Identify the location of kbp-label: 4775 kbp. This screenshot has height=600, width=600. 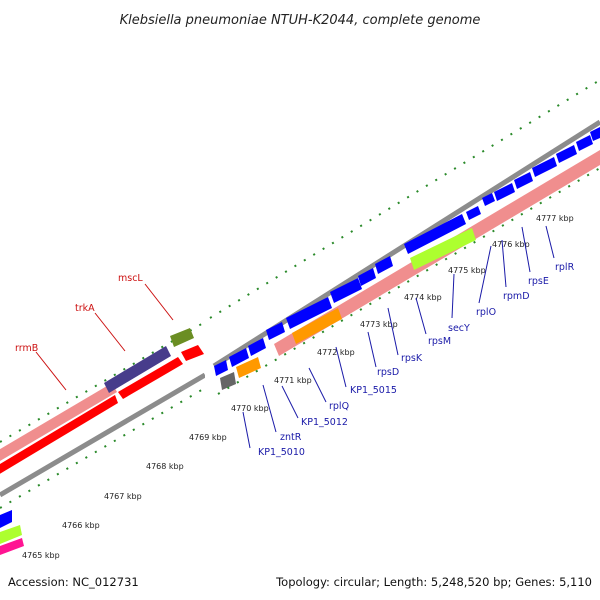
(467, 270).